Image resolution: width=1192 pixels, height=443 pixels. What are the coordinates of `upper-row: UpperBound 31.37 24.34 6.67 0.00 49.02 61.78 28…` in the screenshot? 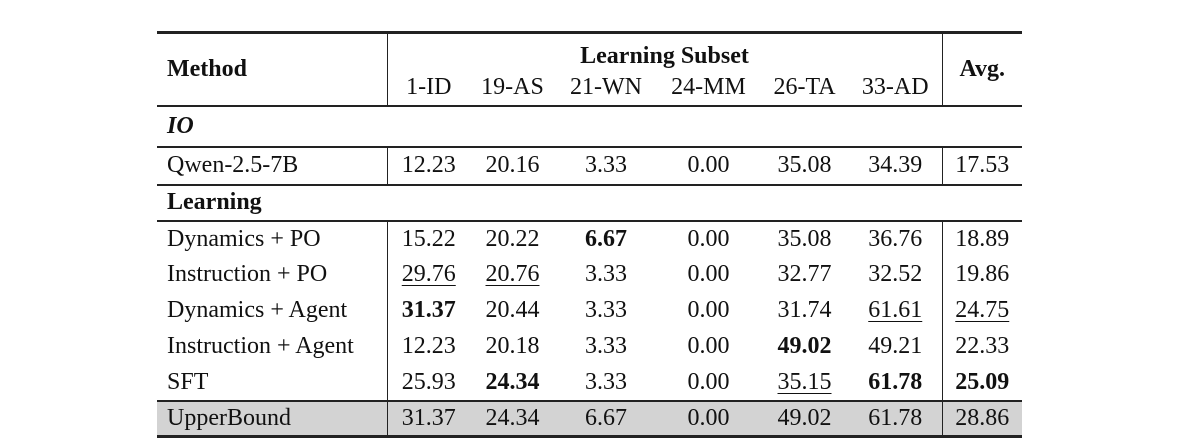 It's located at (589, 418).